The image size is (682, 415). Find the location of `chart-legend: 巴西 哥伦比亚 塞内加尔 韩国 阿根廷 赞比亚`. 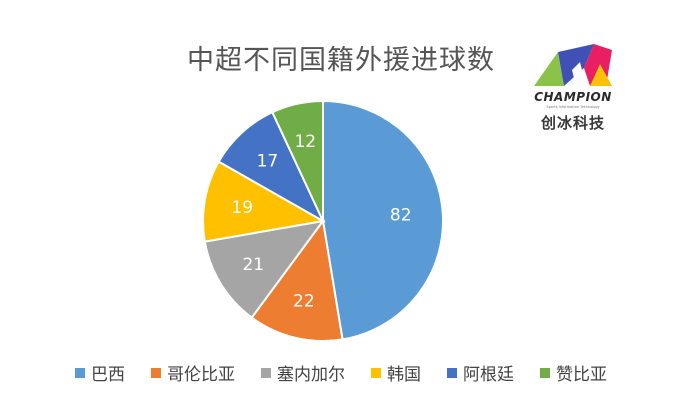

chart-legend: 巴西 哥伦比亚 塞内加尔 韩国 阿根廷 赞比亚 is located at coordinates (341, 372).